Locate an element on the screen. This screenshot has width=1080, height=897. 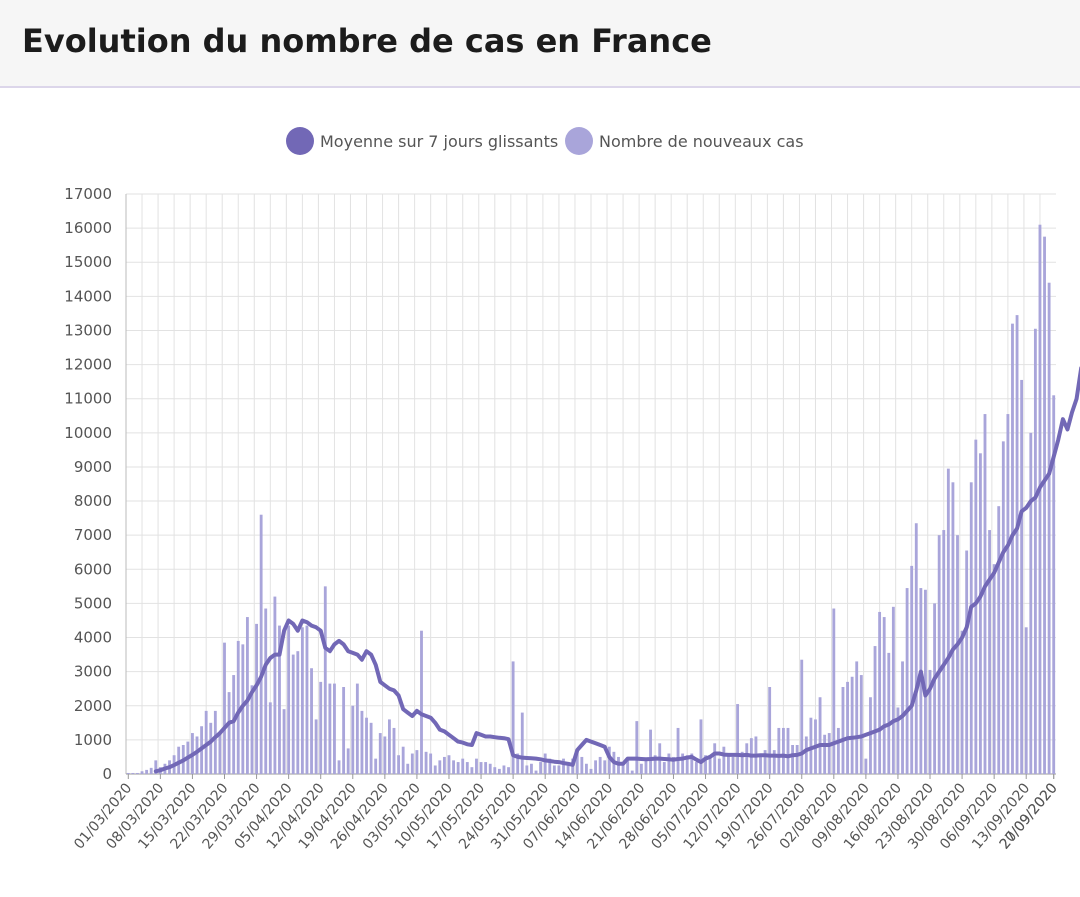
y-tick-label: 7000 is located at coordinates (93, 535).